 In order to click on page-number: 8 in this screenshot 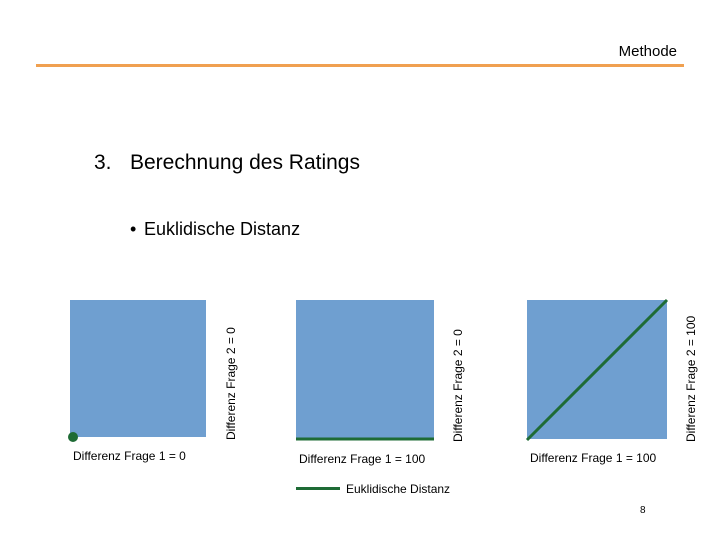, I will do `click(643, 510)`.